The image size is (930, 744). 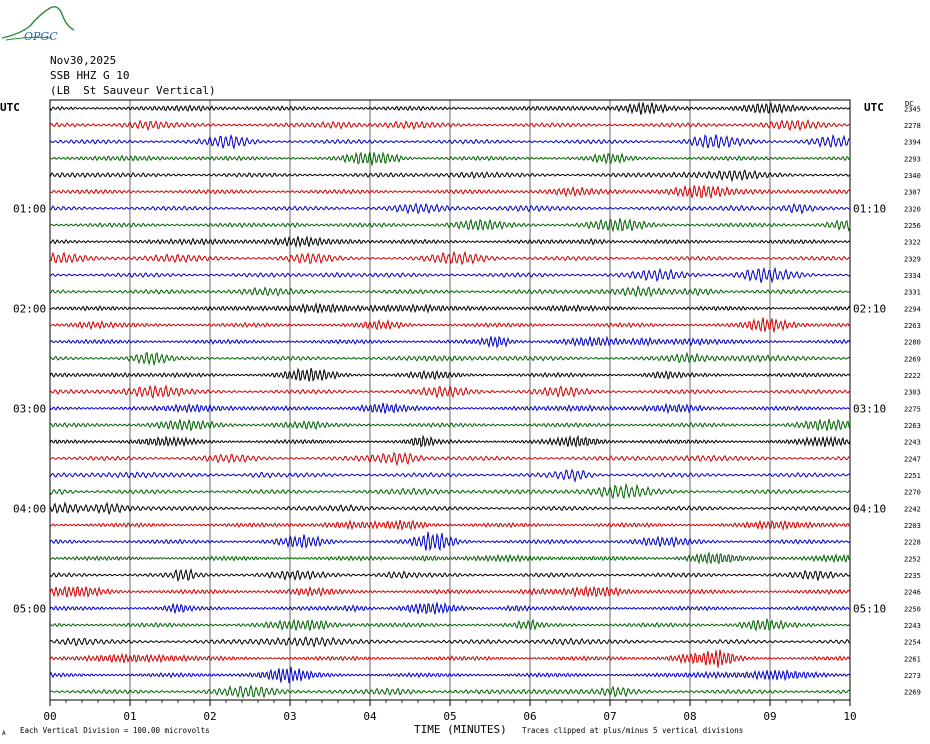 I want to click on dc-value-label: 2222, so click(x=912, y=376).